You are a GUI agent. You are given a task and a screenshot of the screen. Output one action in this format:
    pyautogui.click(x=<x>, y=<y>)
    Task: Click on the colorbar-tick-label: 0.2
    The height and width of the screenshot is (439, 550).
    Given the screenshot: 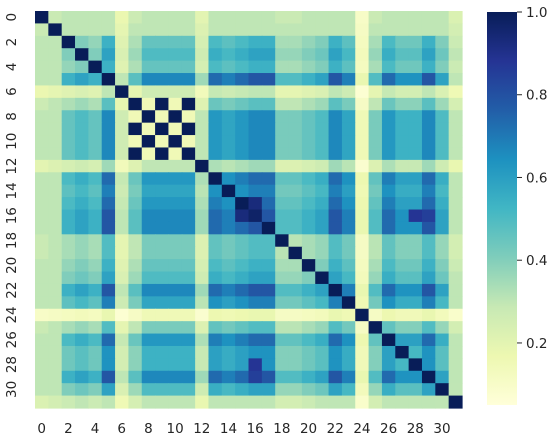 What is the action you would take?
    pyautogui.click(x=536, y=344)
    